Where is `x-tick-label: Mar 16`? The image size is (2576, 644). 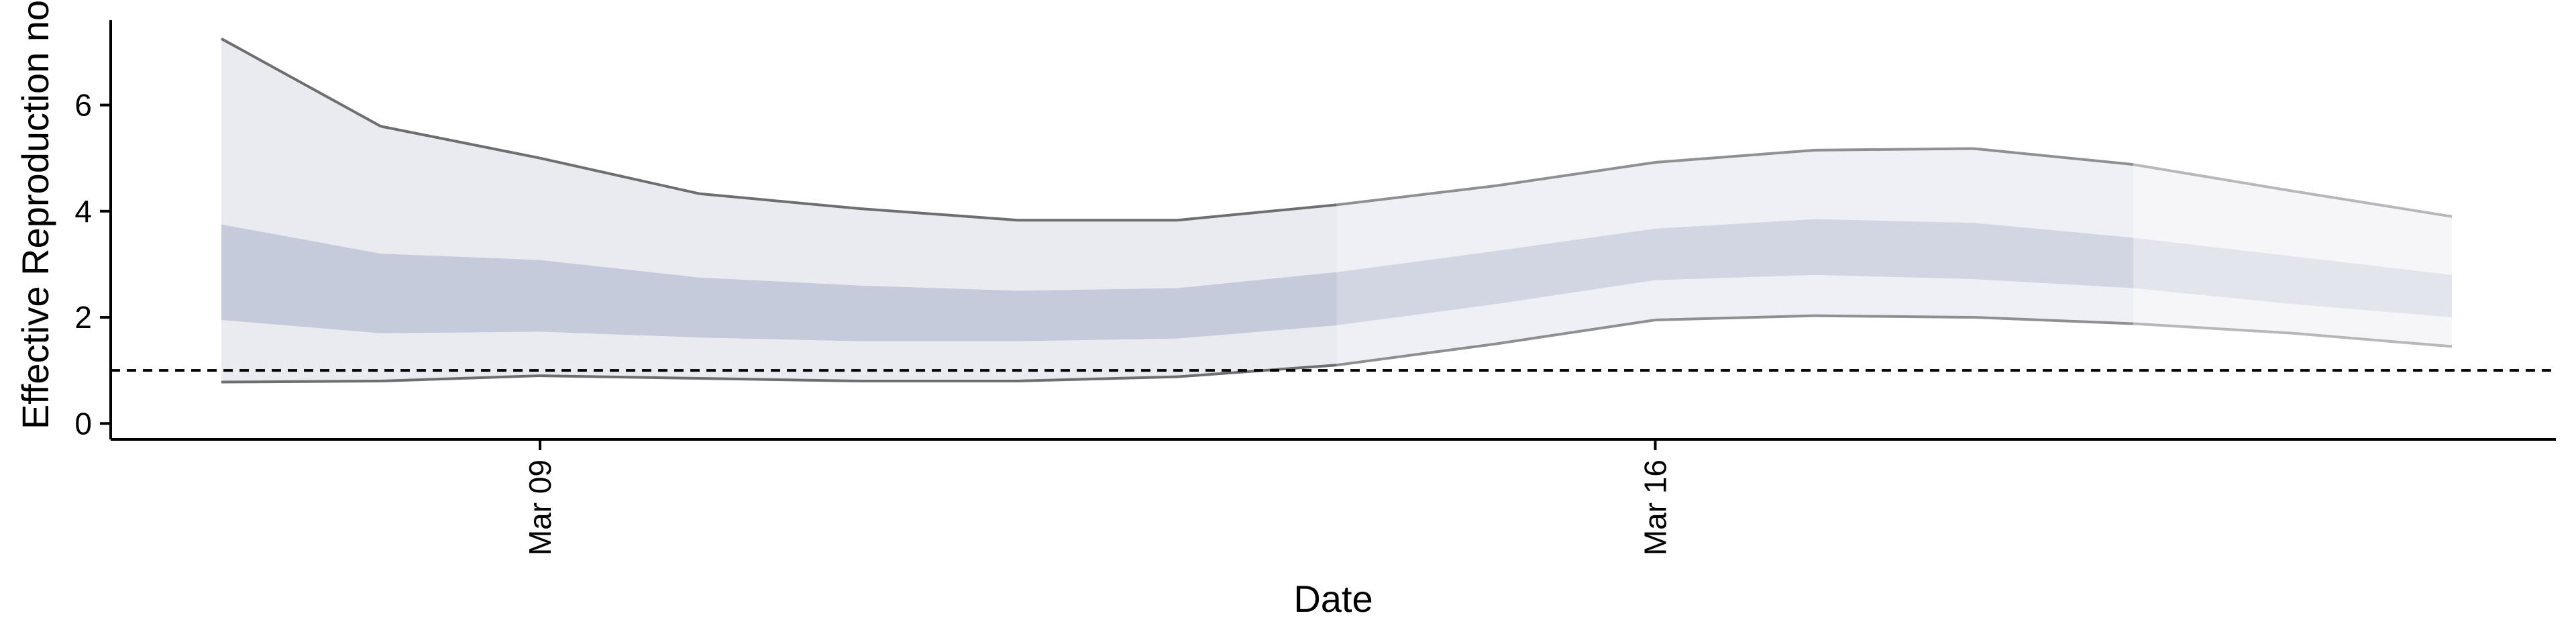
x-tick-label: Mar 16 is located at coordinates (1655, 507).